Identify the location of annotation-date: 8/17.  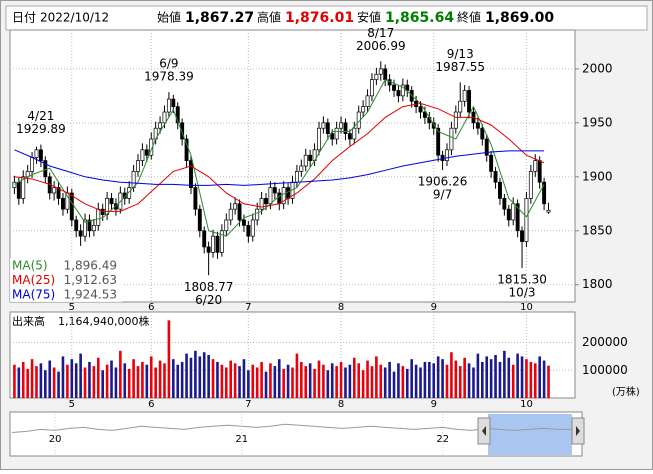
(380, 33).